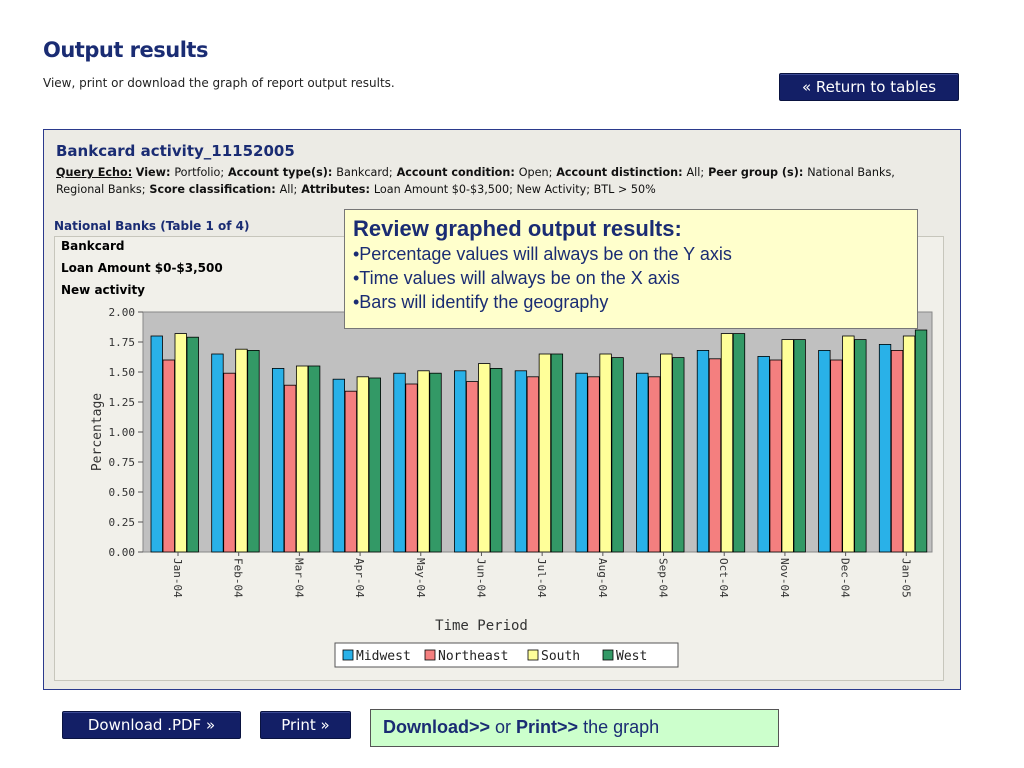  I want to click on legend-label: South, so click(560, 656).